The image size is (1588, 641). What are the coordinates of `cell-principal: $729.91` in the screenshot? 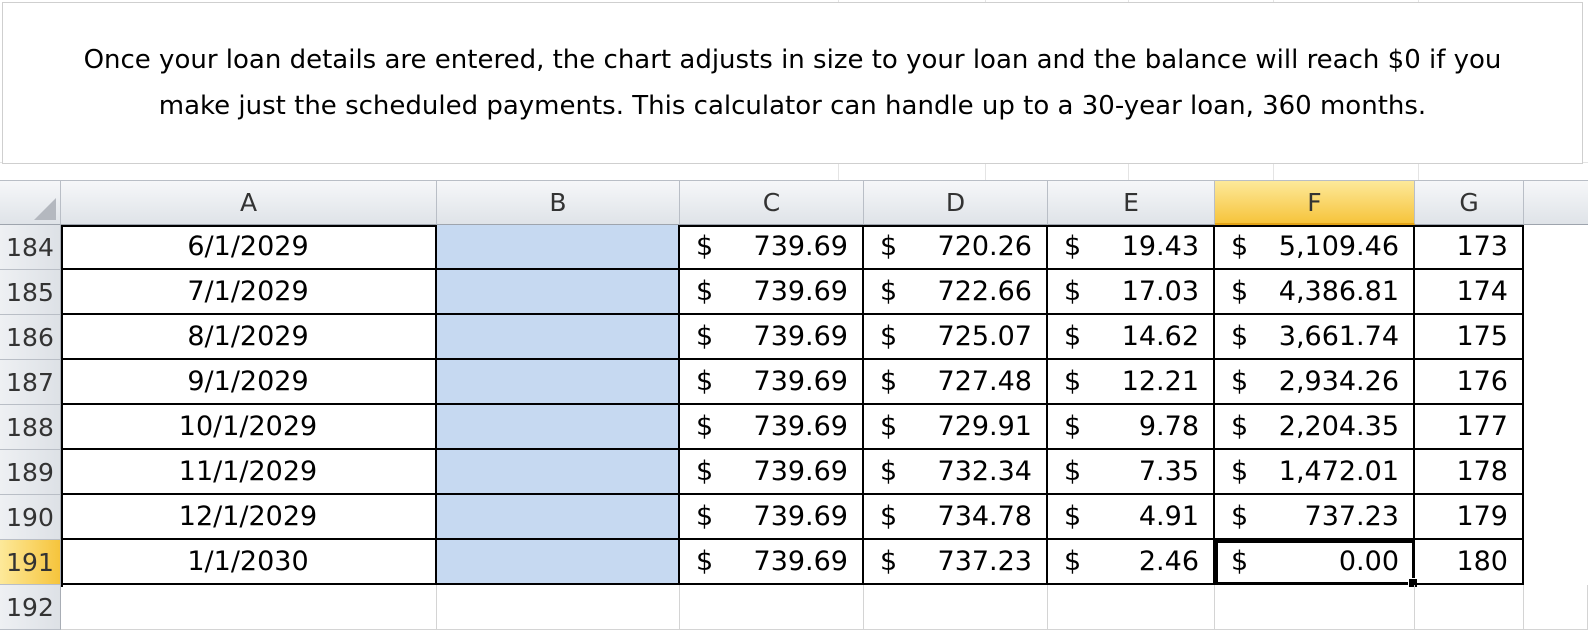 It's located at (956, 427).